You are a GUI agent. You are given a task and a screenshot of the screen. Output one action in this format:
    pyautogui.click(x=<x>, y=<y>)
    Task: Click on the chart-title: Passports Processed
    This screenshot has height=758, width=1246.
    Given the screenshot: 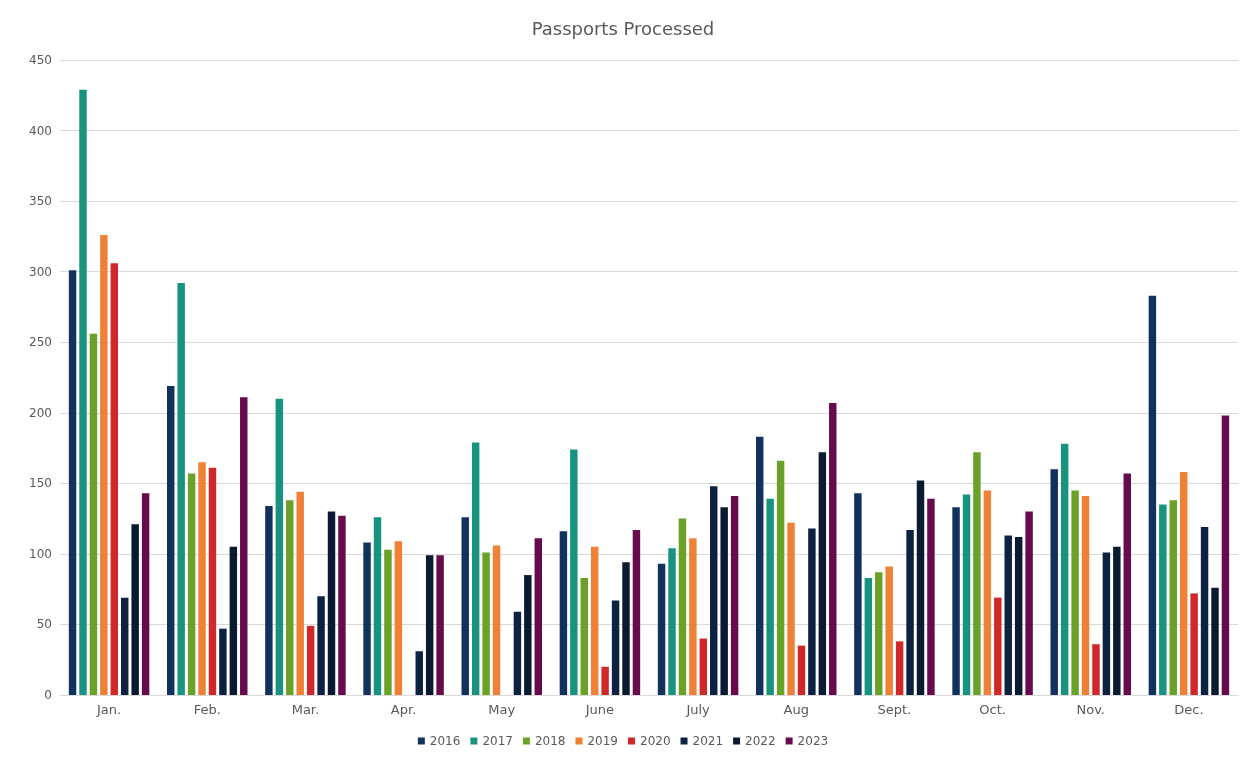 What is the action you would take?
    pyautogui.click(x=623, y=28)
    